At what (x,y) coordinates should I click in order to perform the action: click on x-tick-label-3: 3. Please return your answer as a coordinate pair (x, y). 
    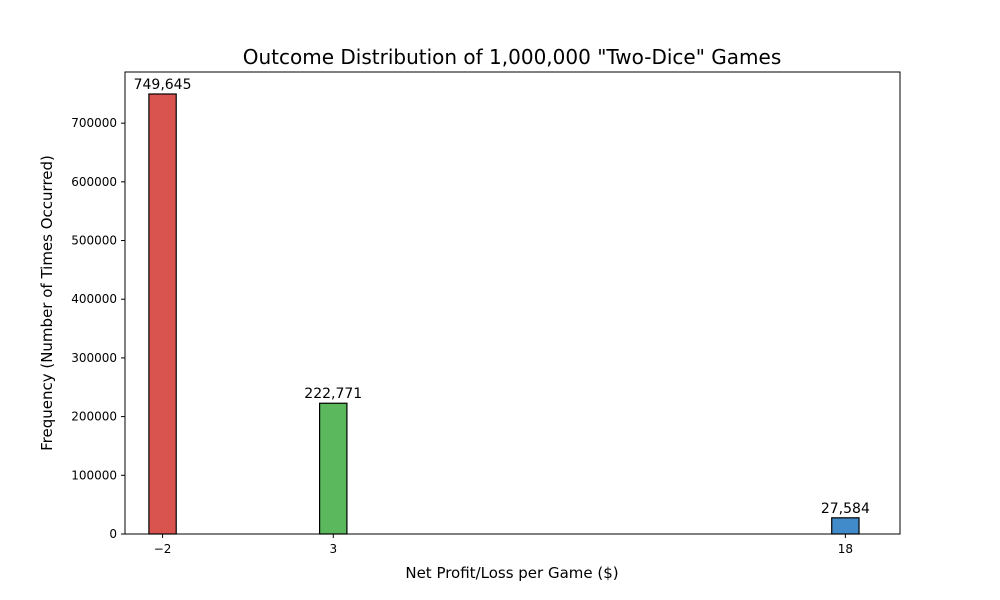
    Looking at the image, I should click on (333, 549).